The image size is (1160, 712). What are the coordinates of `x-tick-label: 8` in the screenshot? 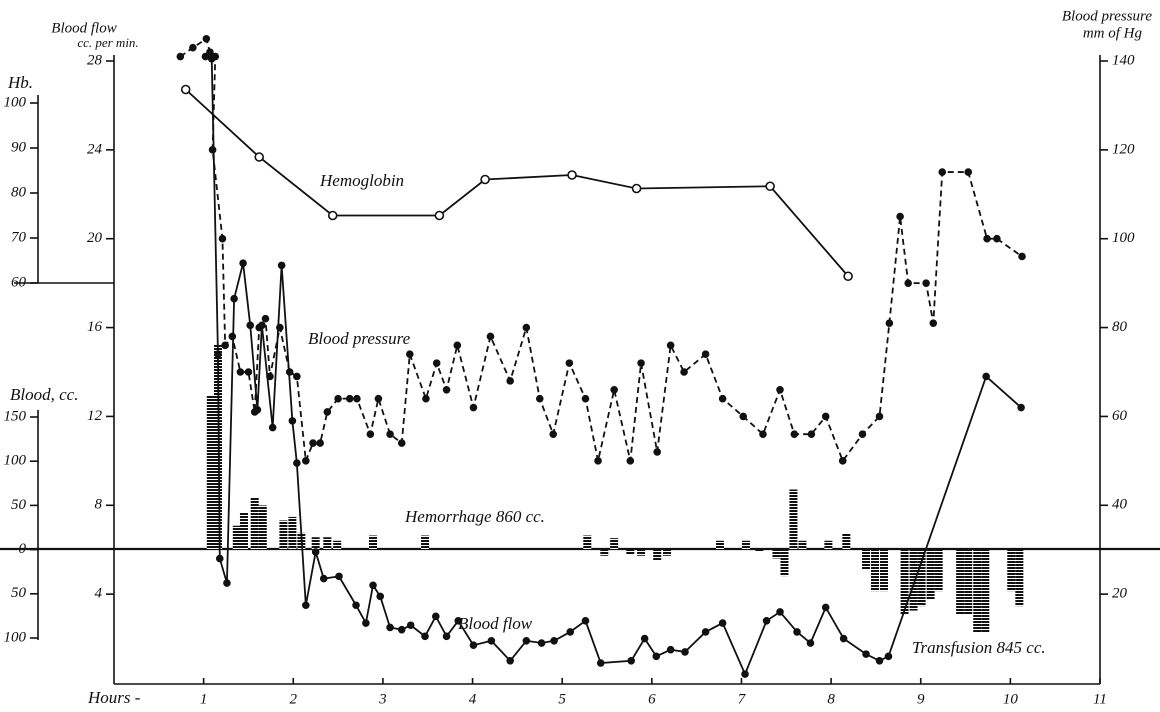 It's located at (831, 699).